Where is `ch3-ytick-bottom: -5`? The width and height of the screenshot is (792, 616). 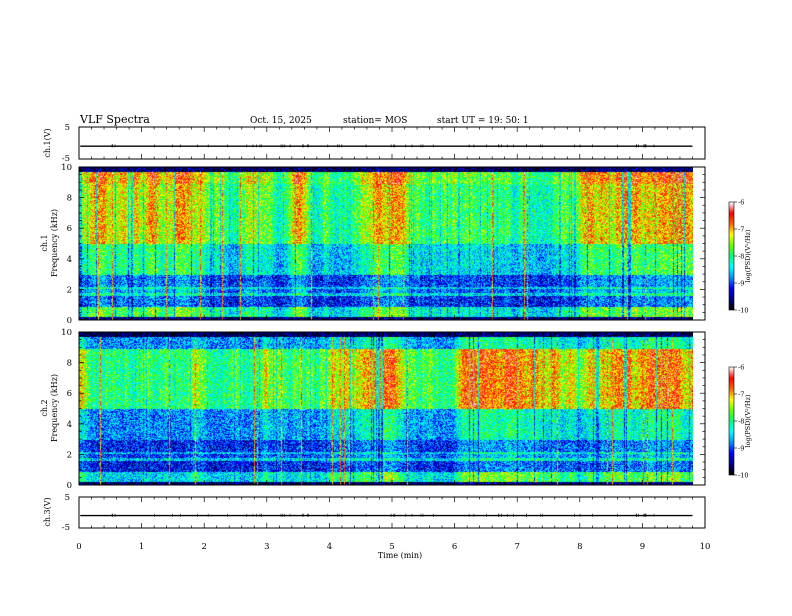
ch3-ytick-bottom: -5 is located at coordinates (66, 528).